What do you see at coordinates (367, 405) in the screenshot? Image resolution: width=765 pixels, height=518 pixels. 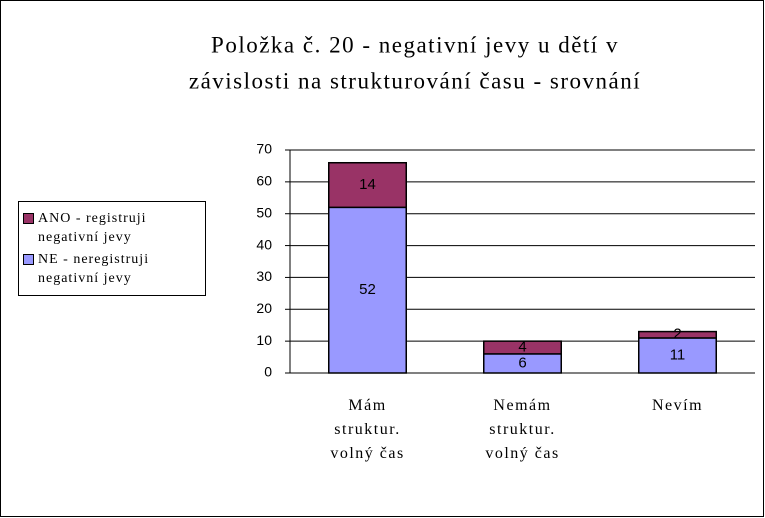 I see `x-tick-label-line: Mám` at bounding box center [367, 405].